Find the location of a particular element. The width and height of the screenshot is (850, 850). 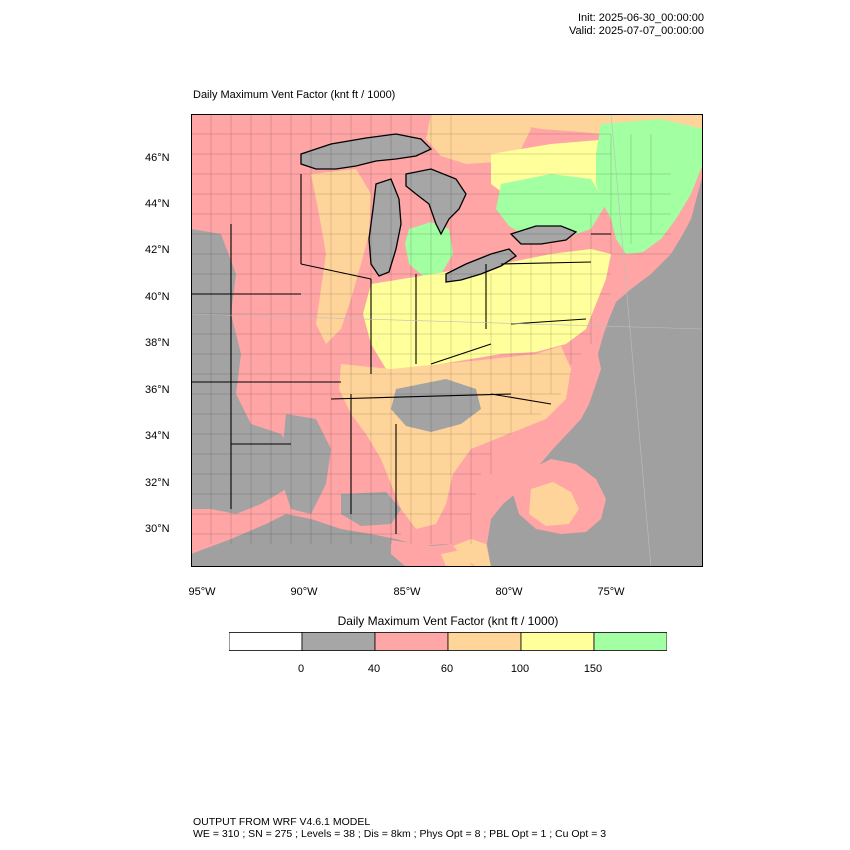

lon-label: 80°W is located at coordinates (509, 592).